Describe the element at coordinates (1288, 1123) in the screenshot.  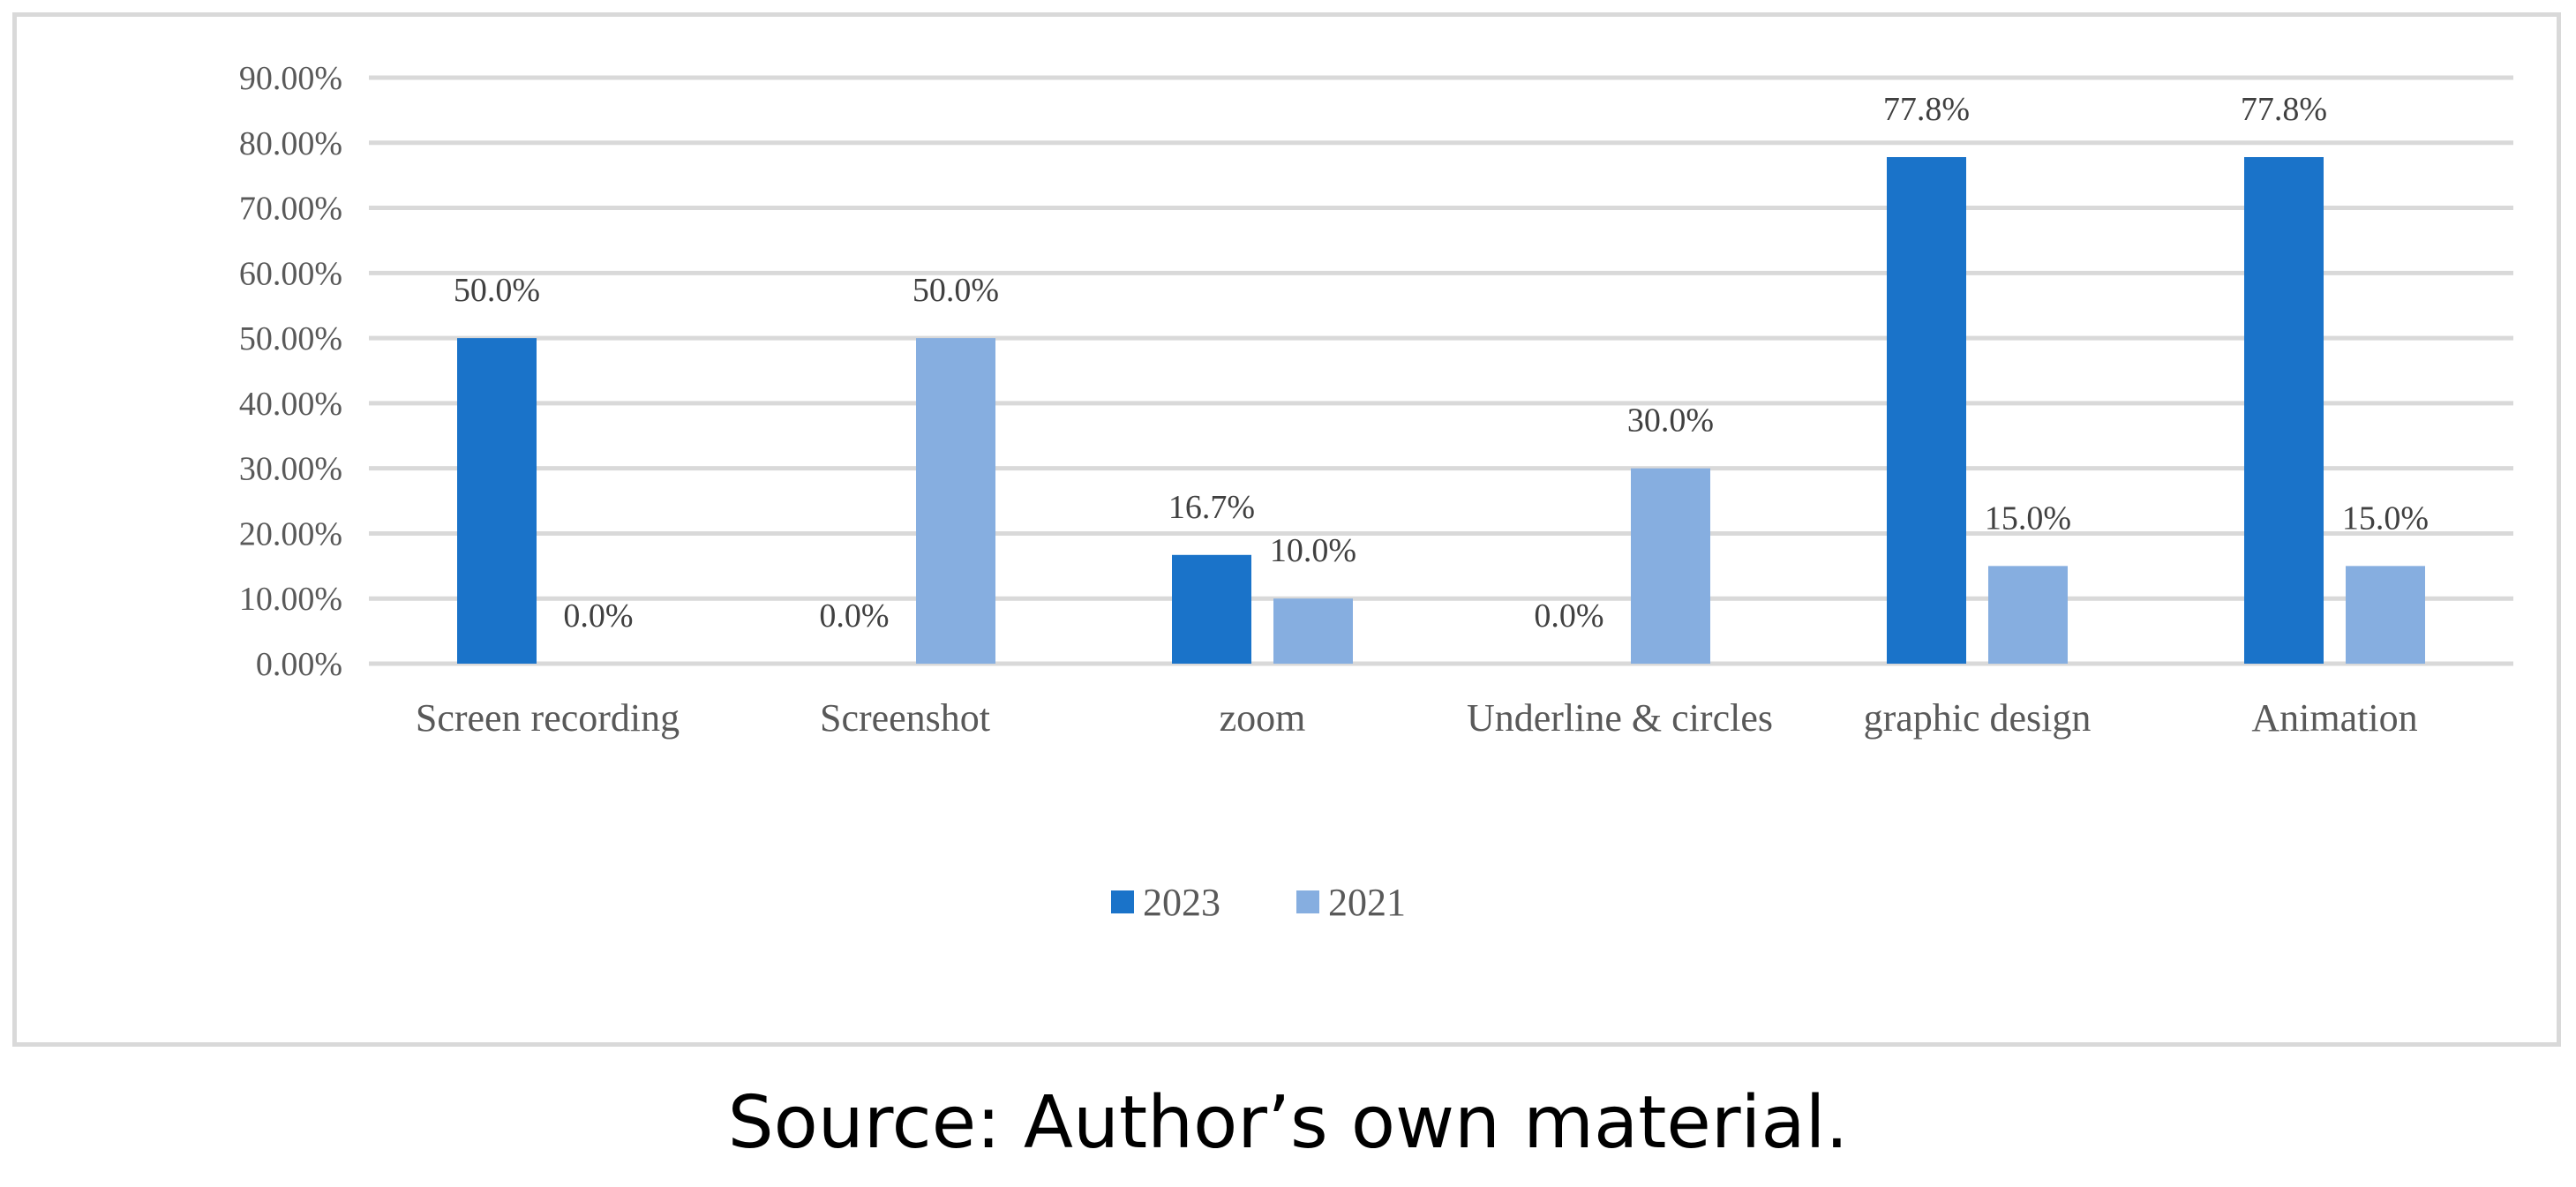
I see `source-caption: Source: Author’s own material.` at that location.